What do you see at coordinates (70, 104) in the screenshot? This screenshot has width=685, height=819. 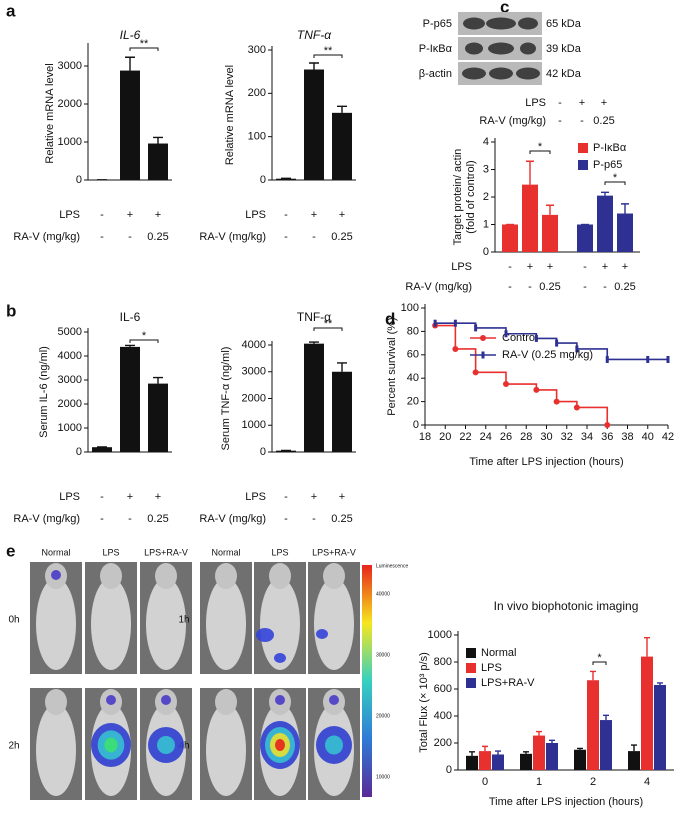 I see `y-tick-label: 2000` at bounding box center [70, 104].